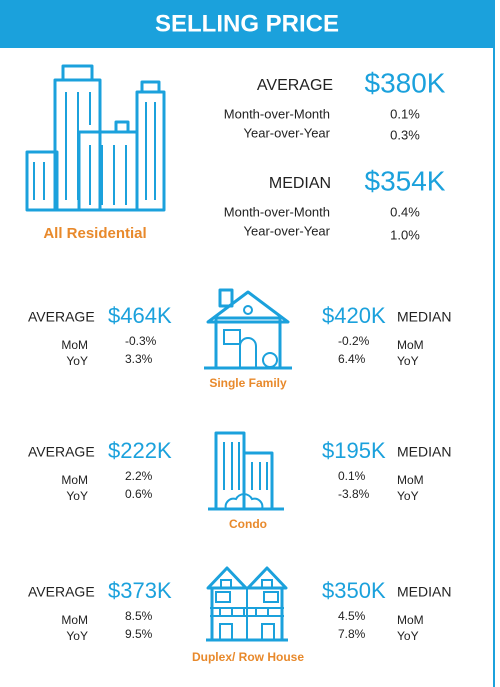 The height and width of the screenshot is (687, 500). What do you see at coordinates (248, 383) in the screenshot?
I see `segment-label: Single Family` at bounding box center [248, 383].